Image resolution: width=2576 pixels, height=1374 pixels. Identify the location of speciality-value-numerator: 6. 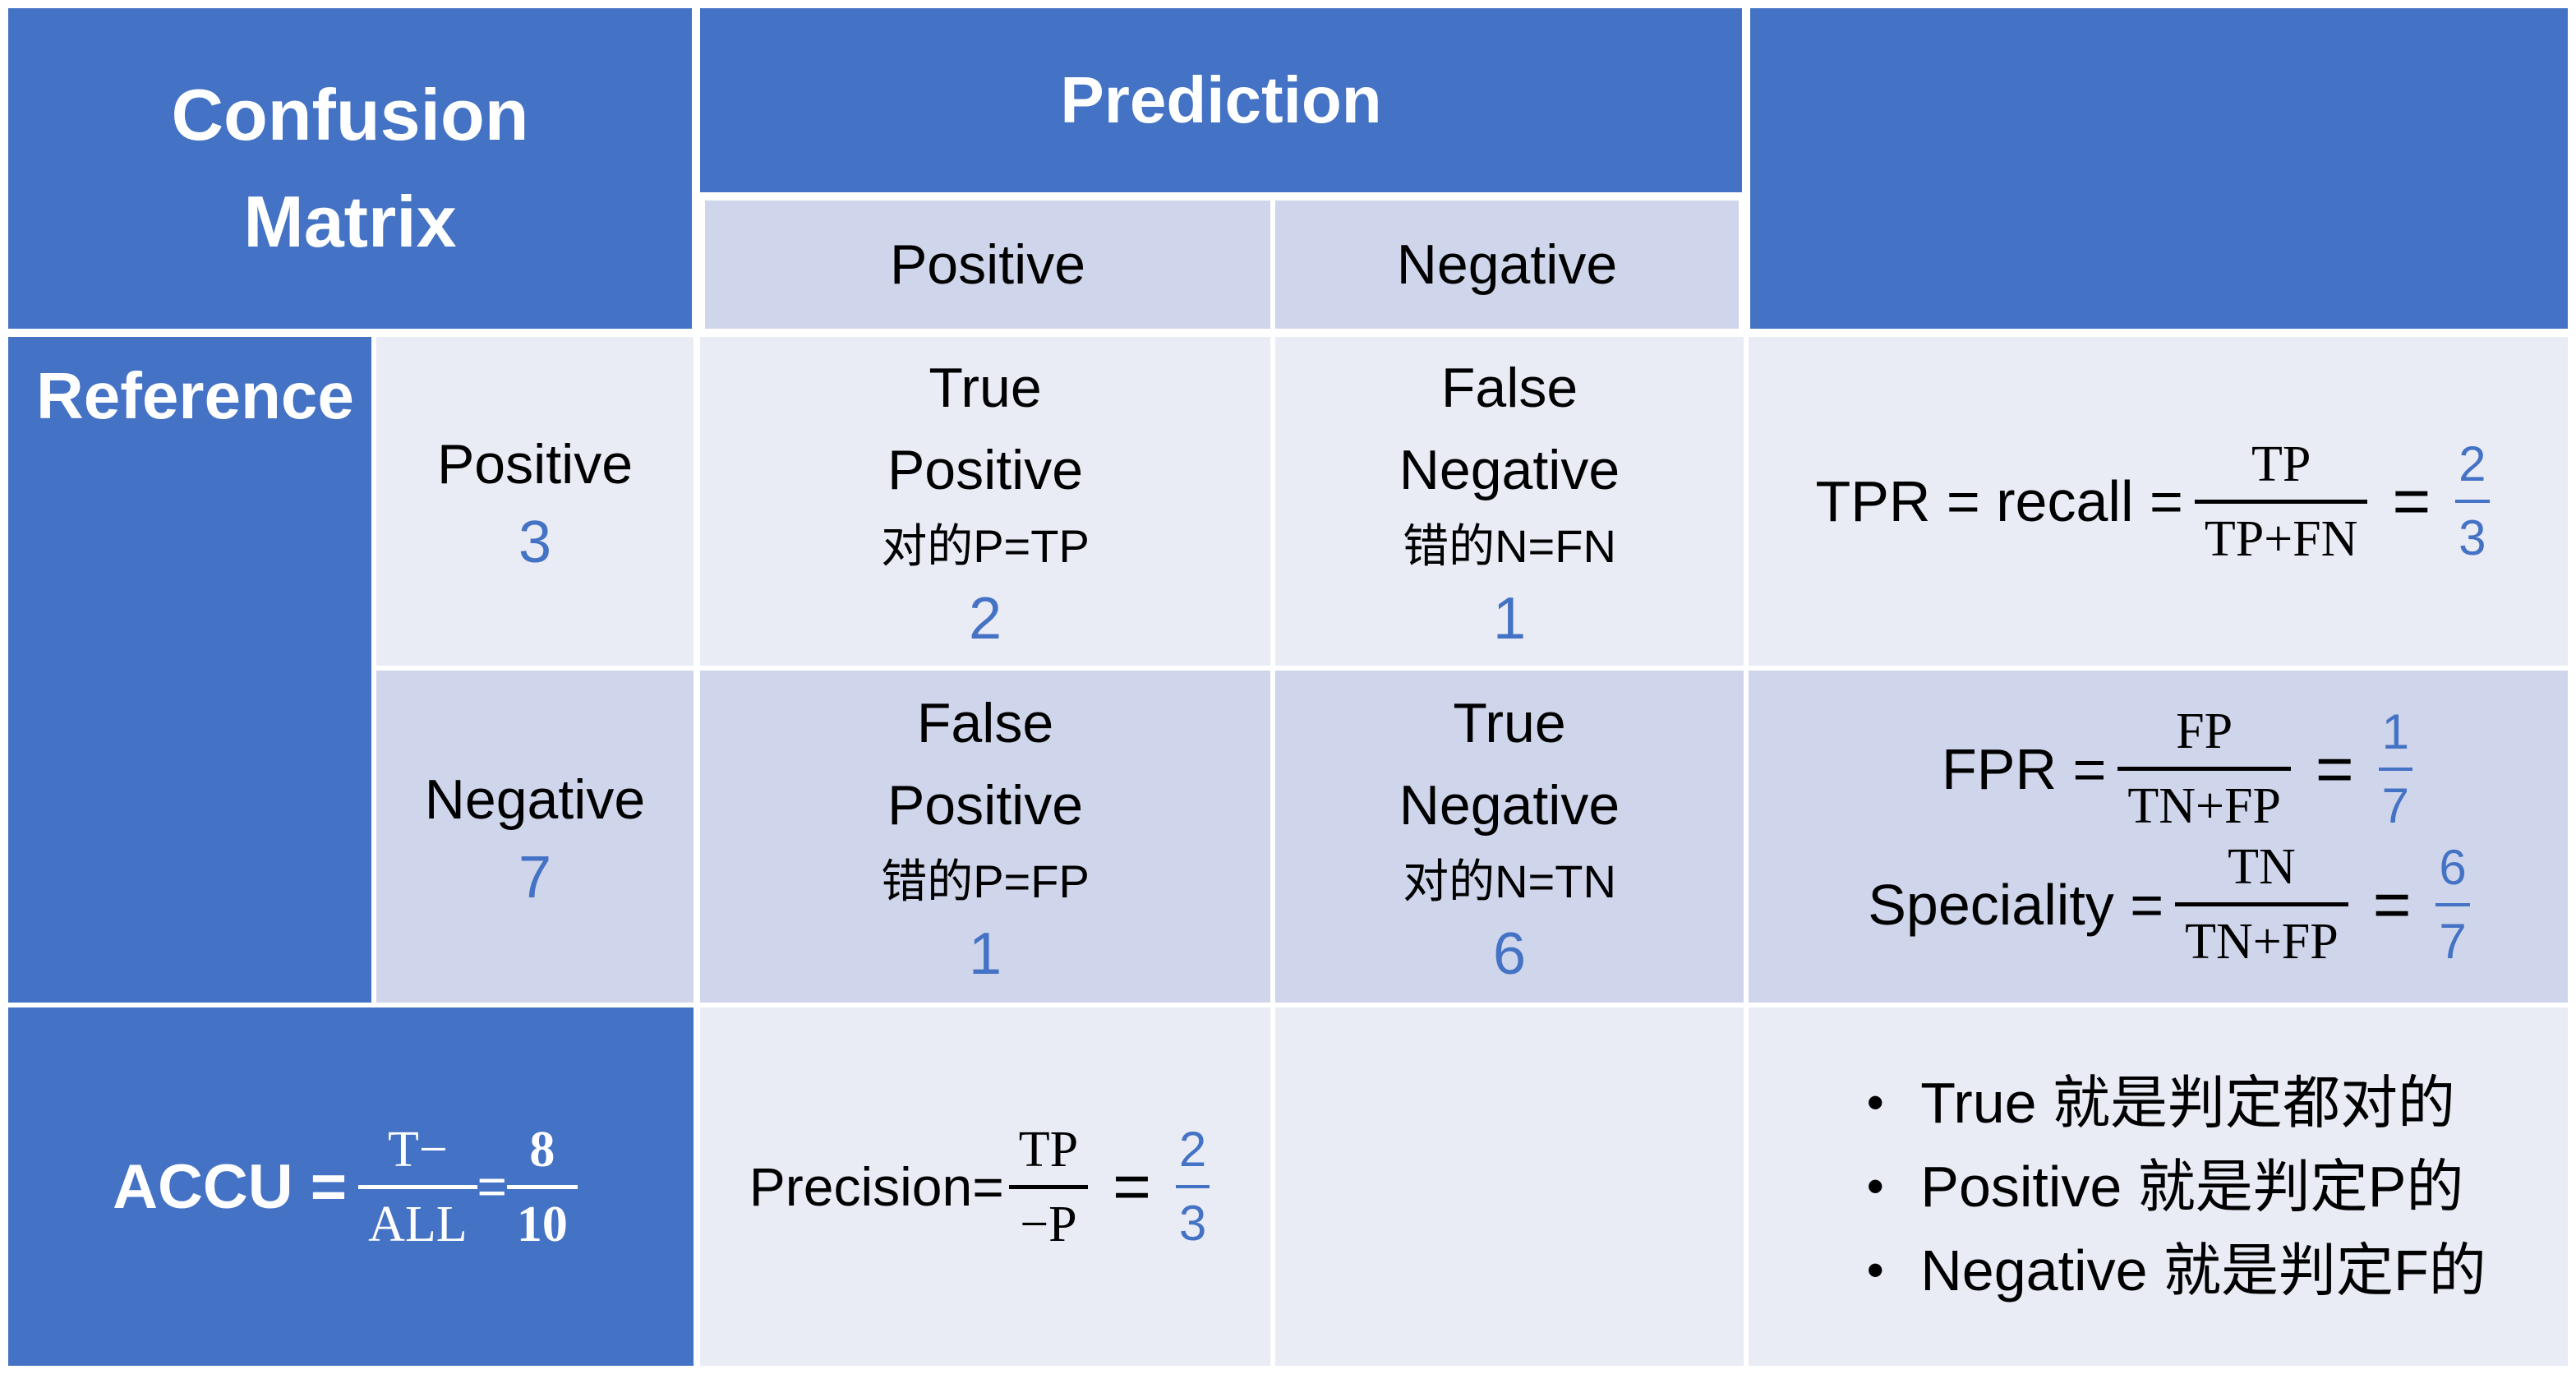
(2453, 867).